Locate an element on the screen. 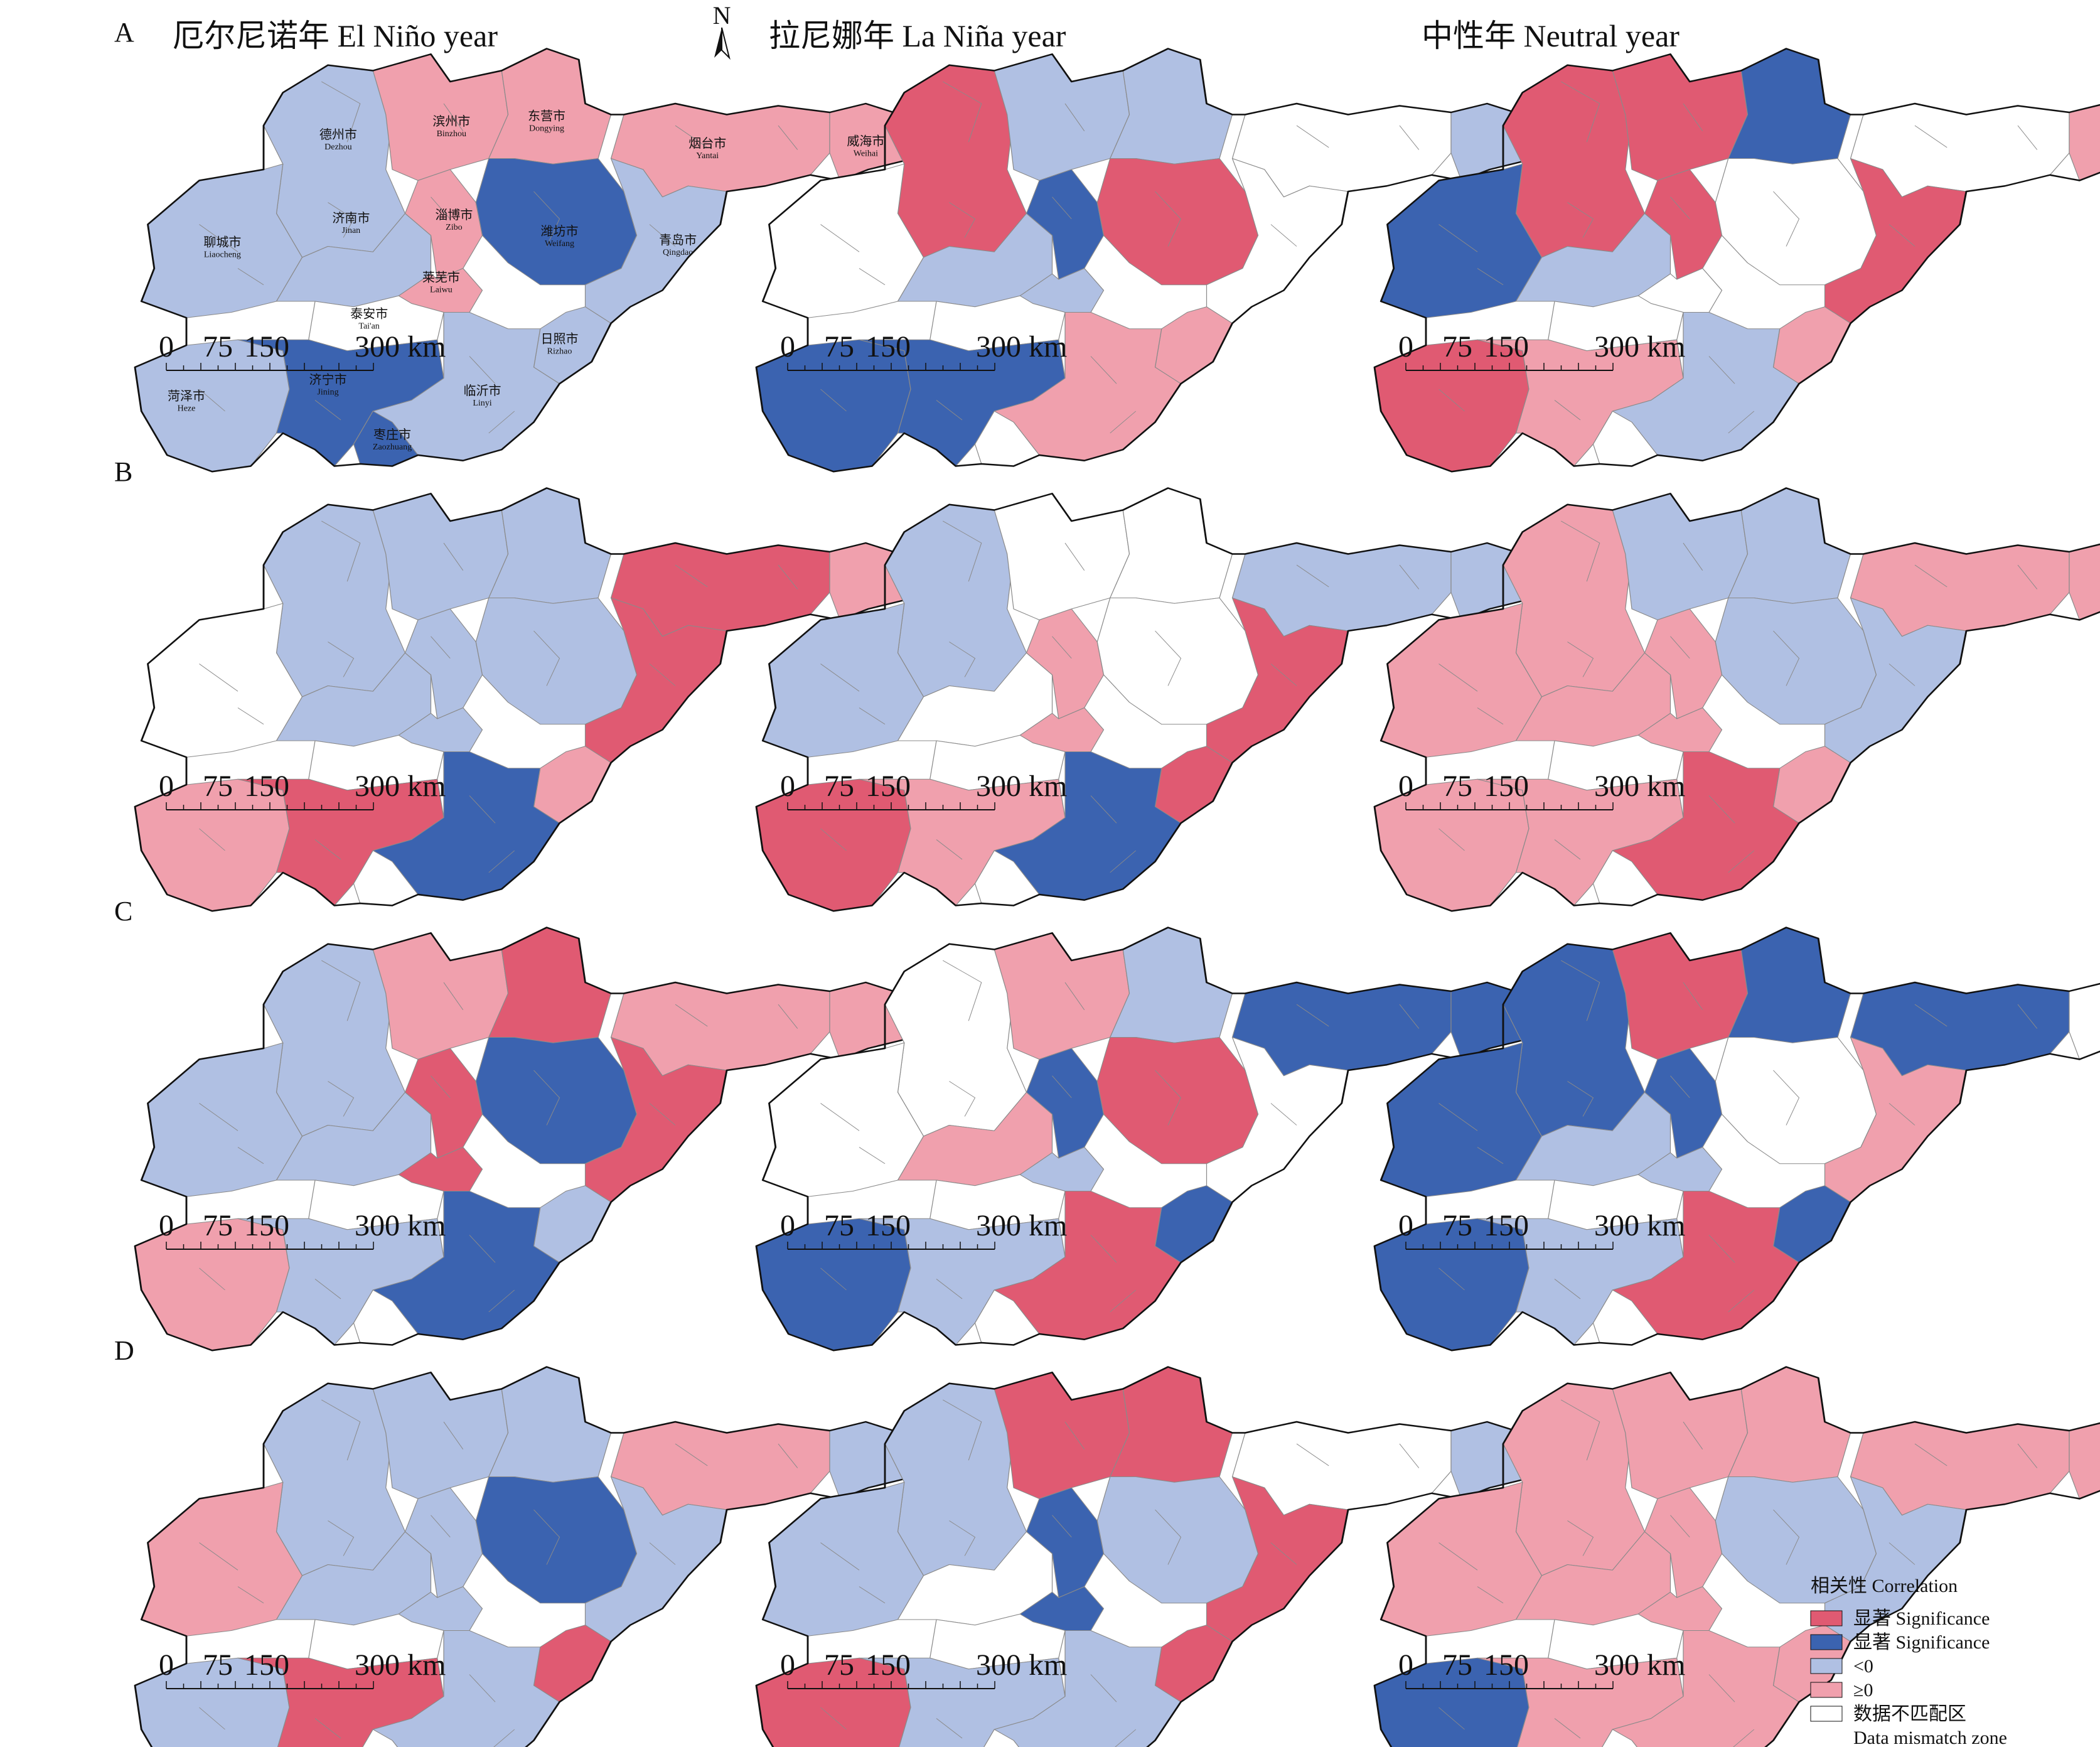 The image size is (2100, 1747). legend-label-mismatch-en: Data mismatch zone is located at coordinates (1930, 1737).